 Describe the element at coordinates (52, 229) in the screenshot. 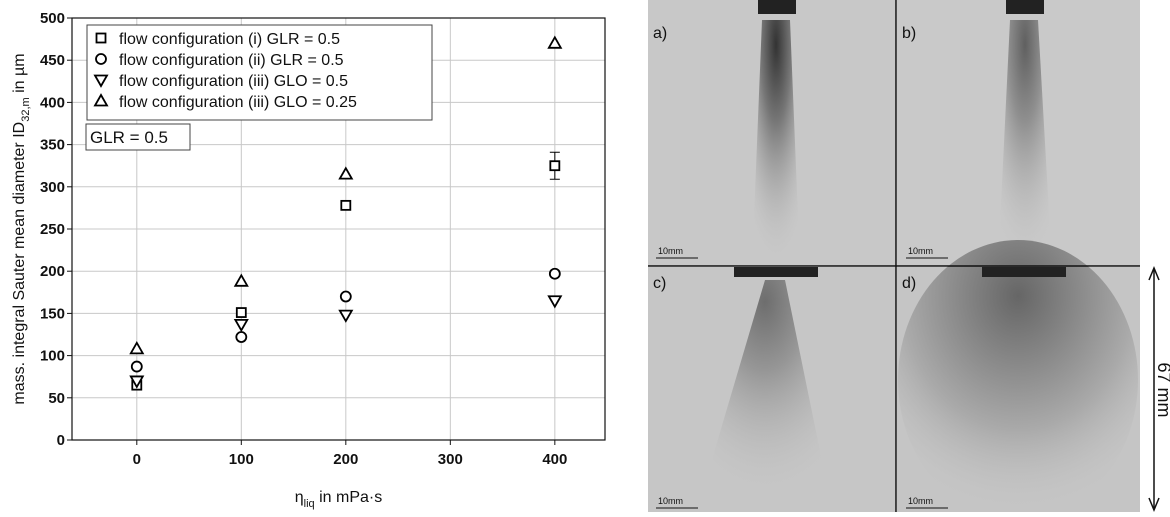

I see `y-tick-label: 250` at that location.